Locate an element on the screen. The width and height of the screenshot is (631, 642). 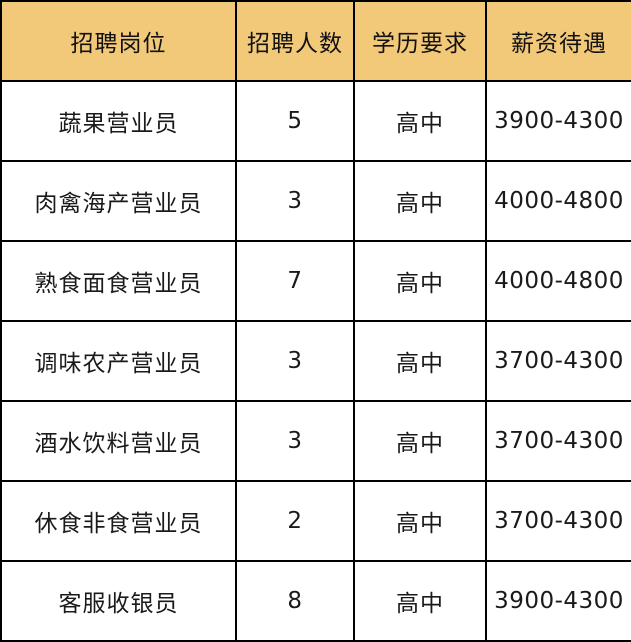
headcount-cell: 8 is located at coordinates (295, 601).